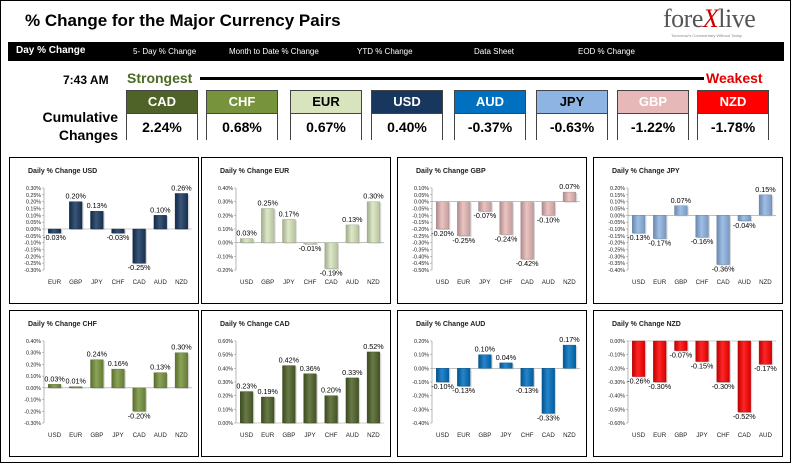  I want to click on data-label: -0.16%, so click(702, 241).